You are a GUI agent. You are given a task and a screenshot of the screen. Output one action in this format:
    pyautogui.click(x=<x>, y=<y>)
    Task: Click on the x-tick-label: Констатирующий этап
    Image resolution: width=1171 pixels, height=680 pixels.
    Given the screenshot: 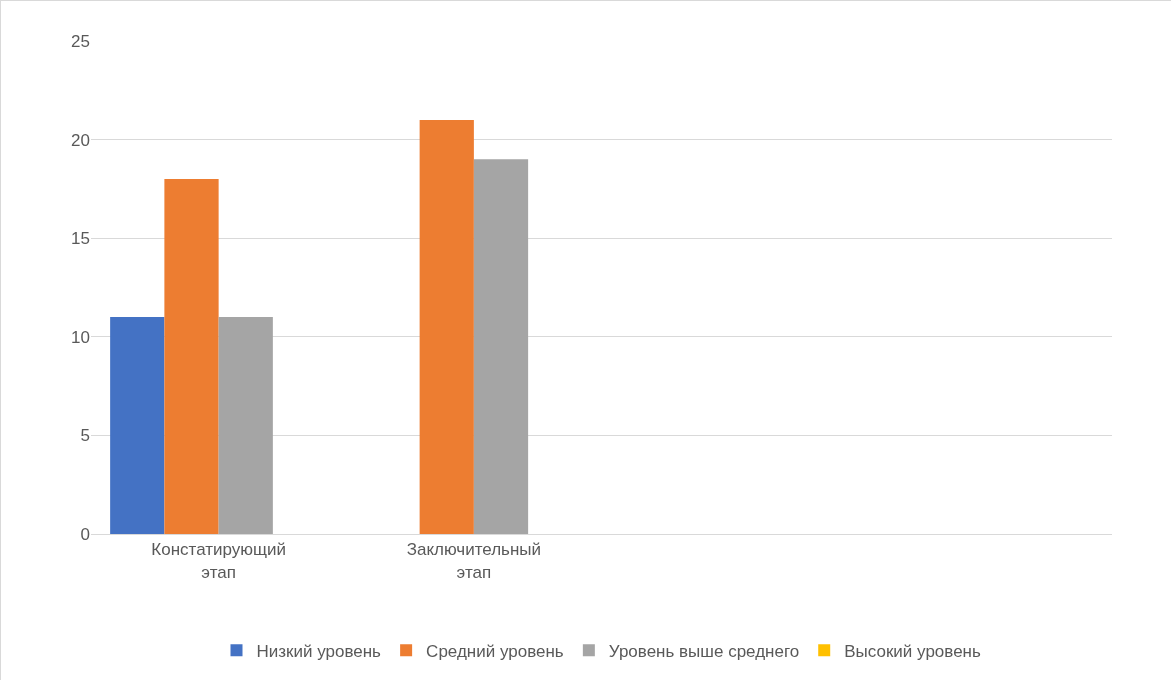 What is the action you would take?
    pyautogui.click(x=218, y=561)
    